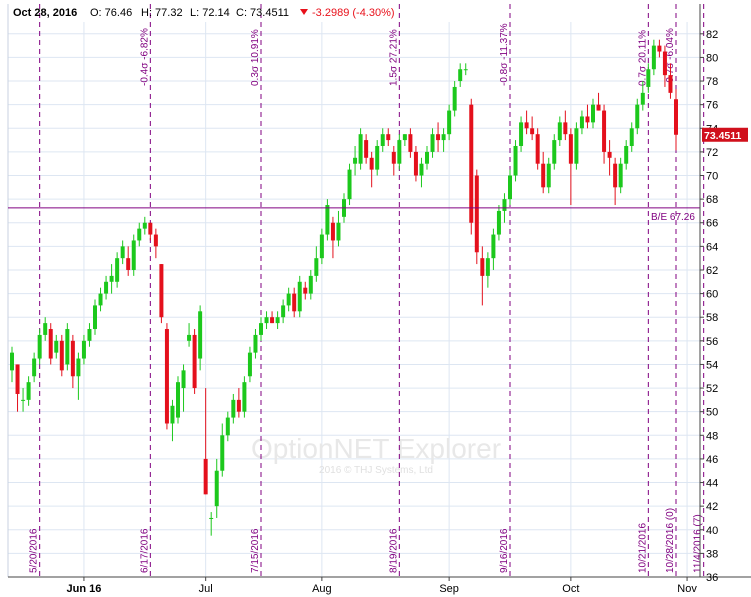  Describe the element at coordinates (725, 134) in the screenshot. I see `last-price-marker: 73.4511` at that location.